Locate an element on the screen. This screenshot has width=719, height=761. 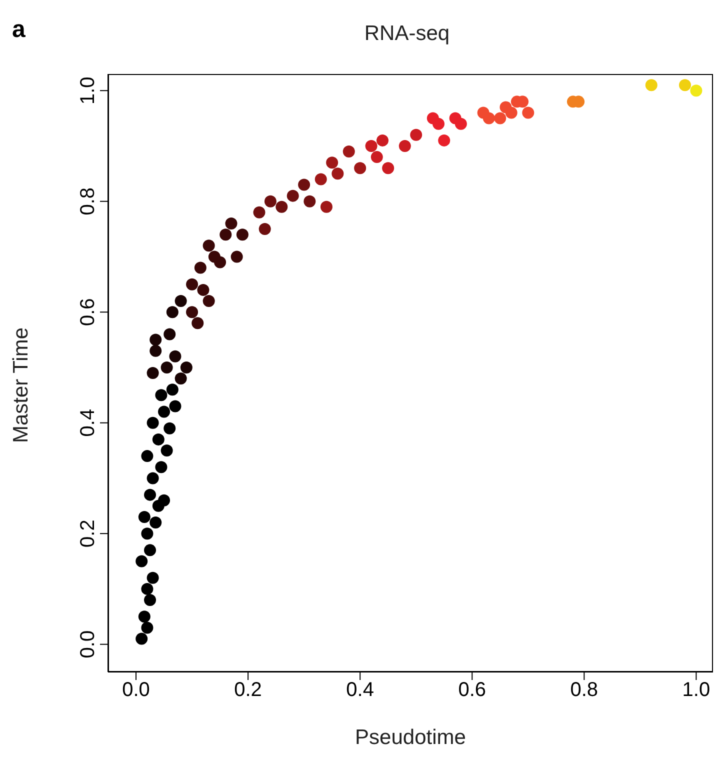
x-tick-label: 0.6 is located at coordinates (472, 690).